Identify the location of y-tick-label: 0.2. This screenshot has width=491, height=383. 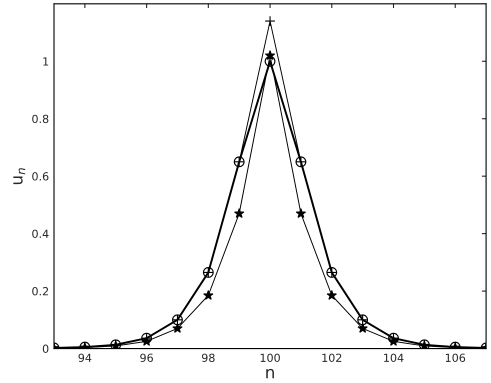
(40, 291).